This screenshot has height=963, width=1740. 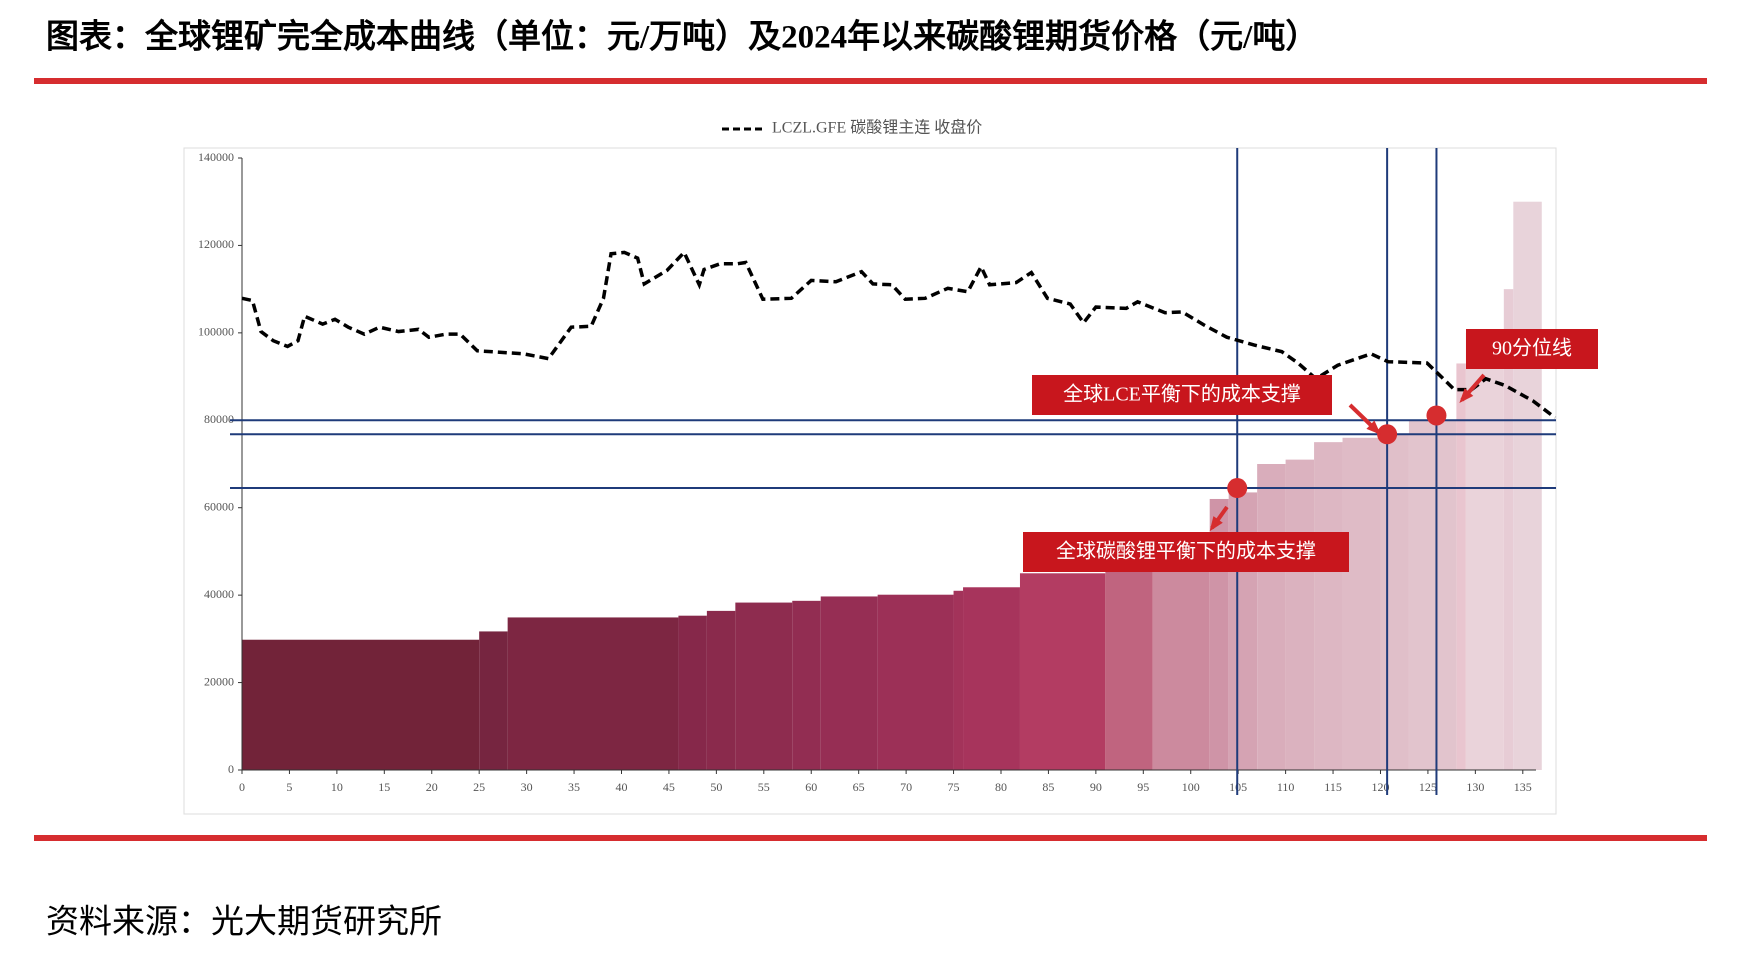 What do you see at coordinates (877, 127) in the screenshot?
I see `legend-label: LCZL.GFE 碳酸锂主连 收盘价` at bounding box center [877, 127].